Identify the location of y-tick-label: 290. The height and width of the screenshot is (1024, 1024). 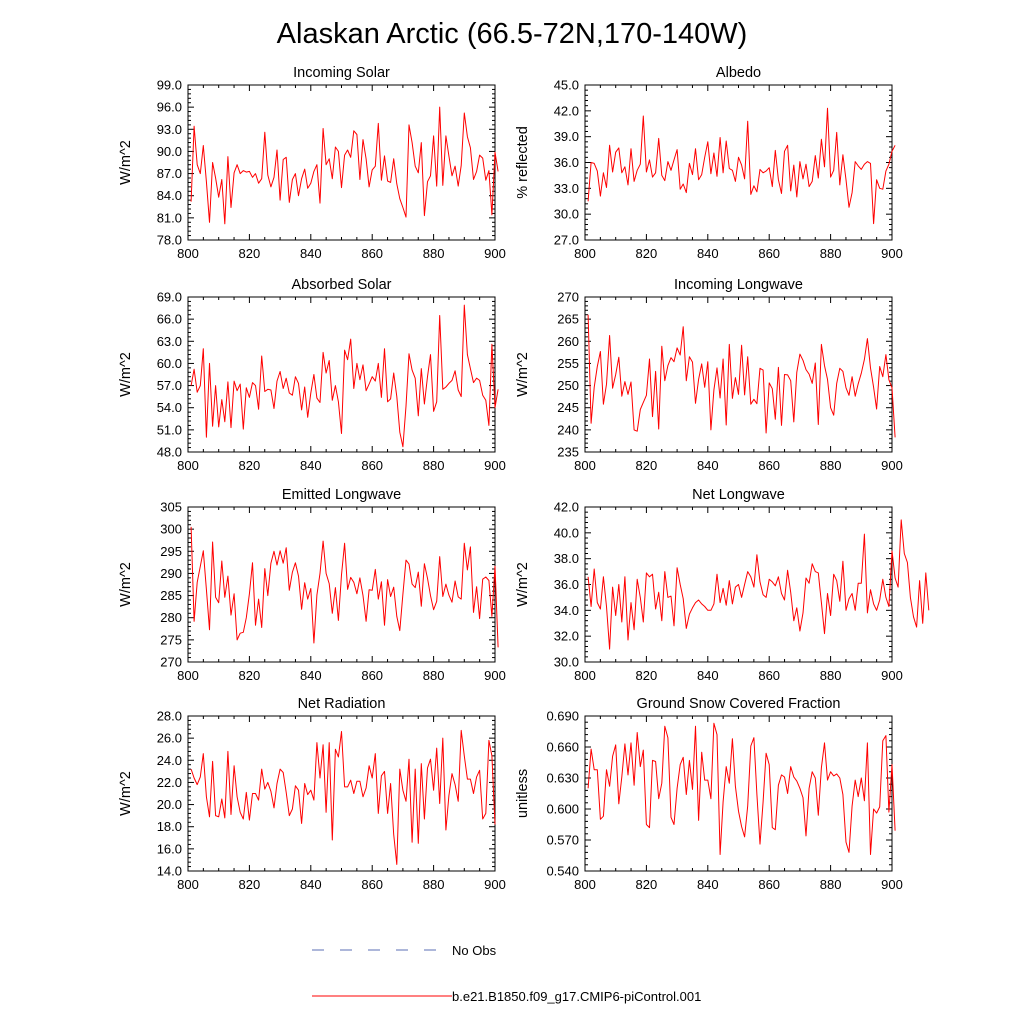
(171, 573).